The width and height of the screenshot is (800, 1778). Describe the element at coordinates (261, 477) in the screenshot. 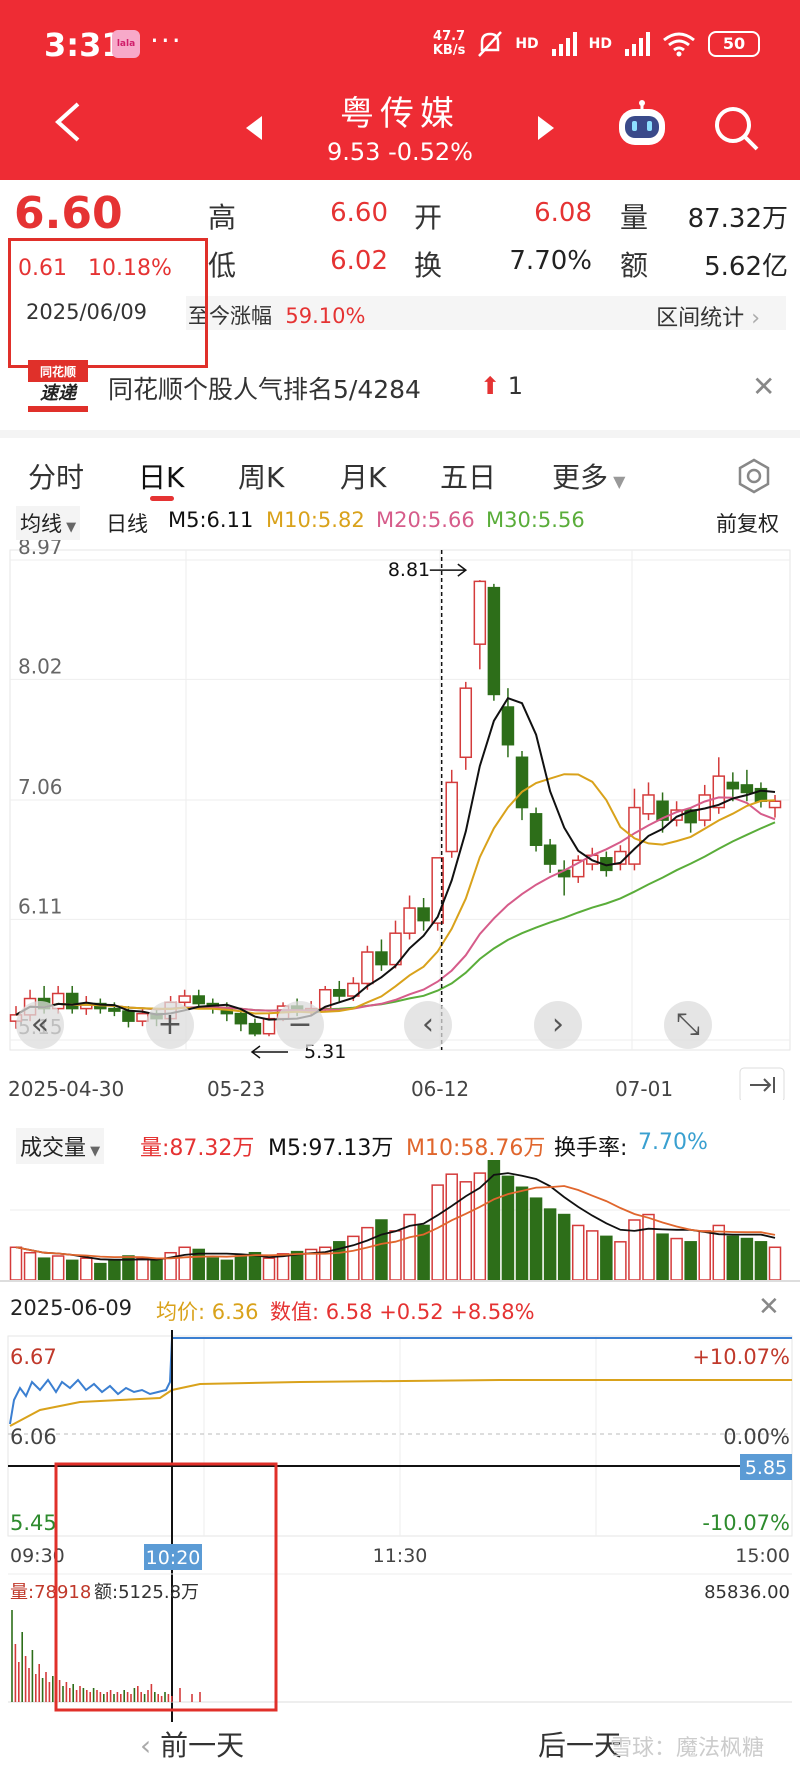

I see `tab-weekly-k: 周K` at that location.